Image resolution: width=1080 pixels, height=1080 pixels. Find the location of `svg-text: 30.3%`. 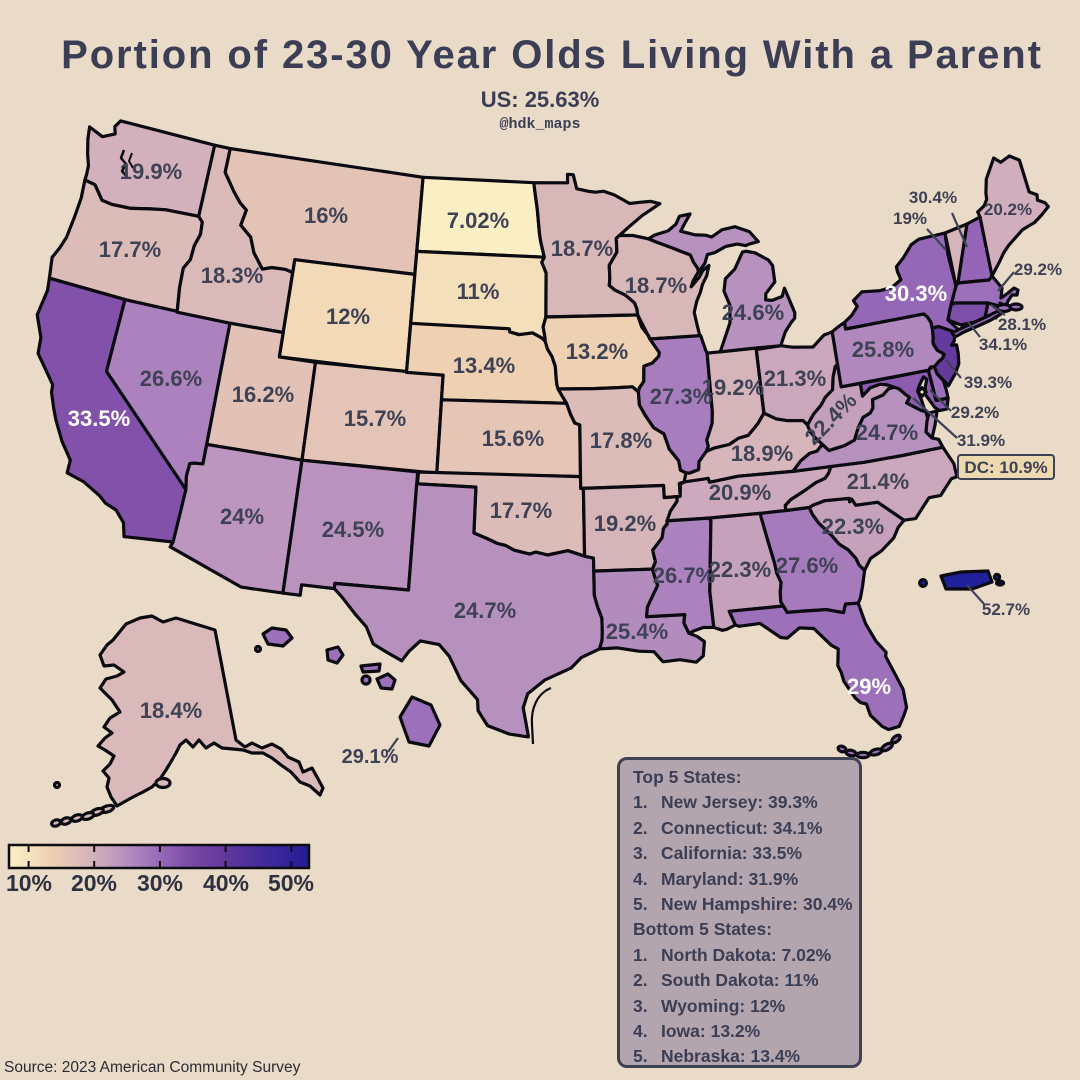

svg-text: 30.3% is located at coordinates (916, 293).